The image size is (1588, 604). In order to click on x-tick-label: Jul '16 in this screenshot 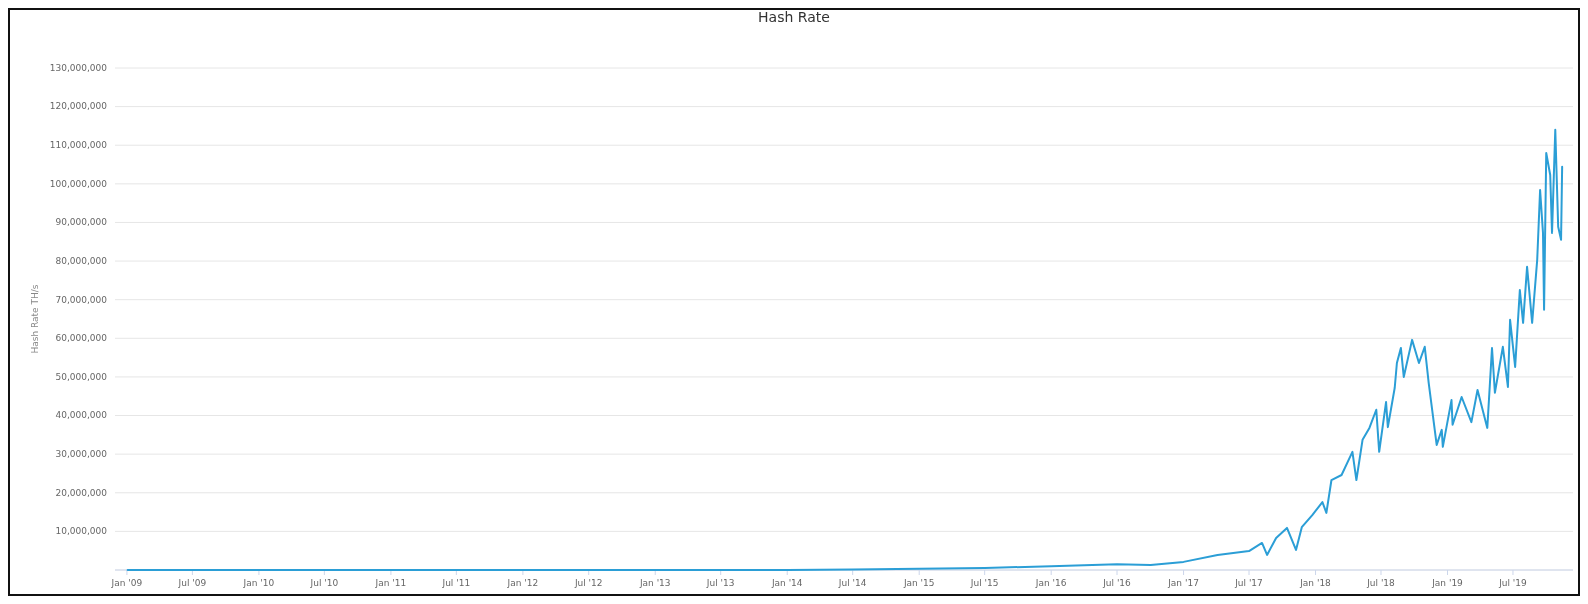, I will do `click(1117, 583)`.